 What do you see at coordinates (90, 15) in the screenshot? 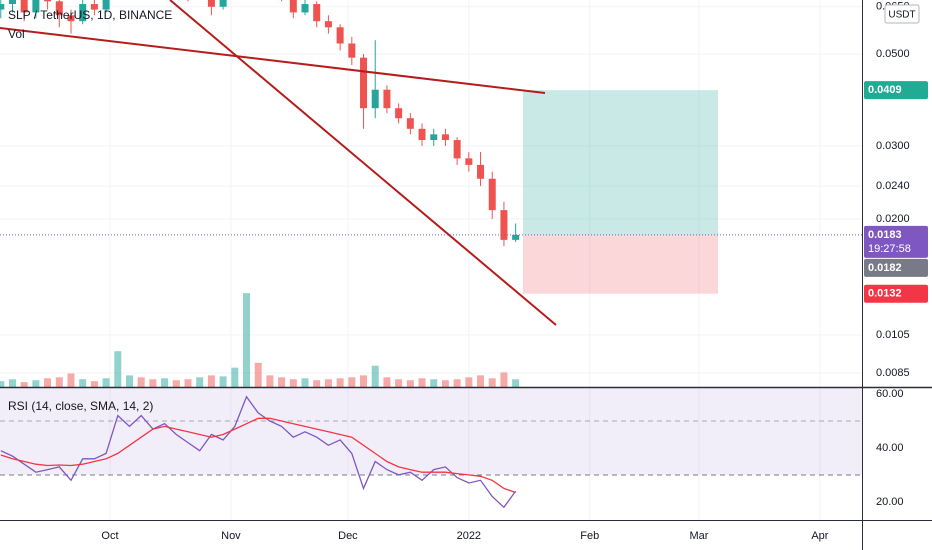
I see `chart-title: SLP / TetherUS, 1D, BINANCE` at bounding box center [90, 15].